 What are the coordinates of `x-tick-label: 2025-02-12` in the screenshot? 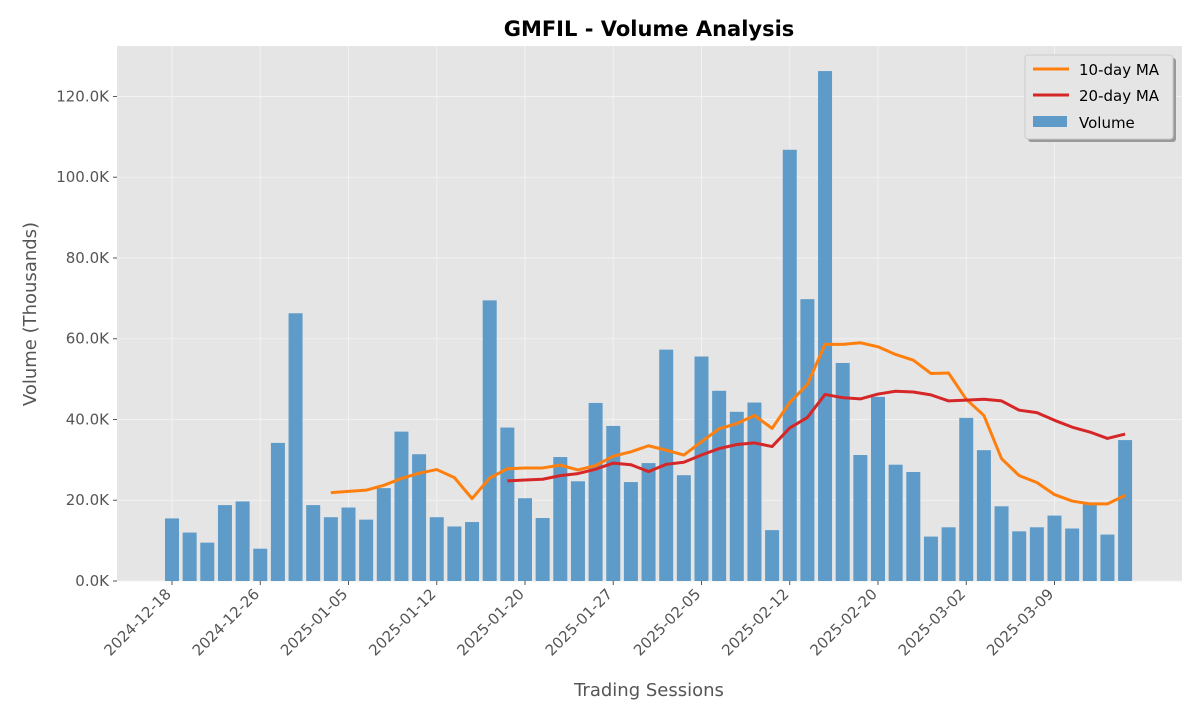 It's located at (755, 622).